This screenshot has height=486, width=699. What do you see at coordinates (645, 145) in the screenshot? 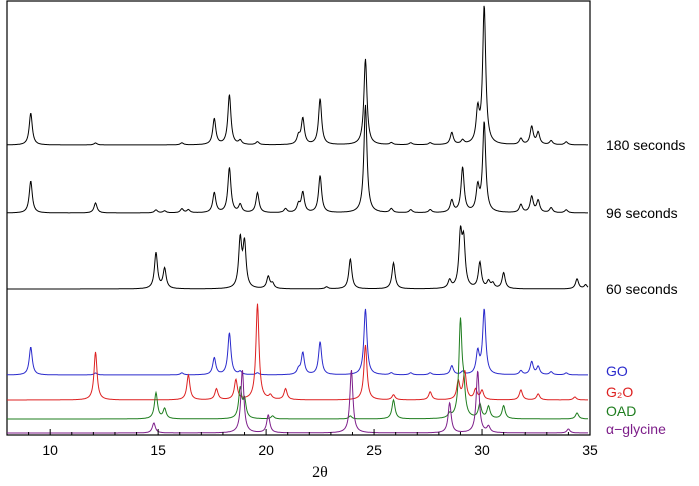
I see `series-label-0: 180 seconds` at bounding box center [645, 145].